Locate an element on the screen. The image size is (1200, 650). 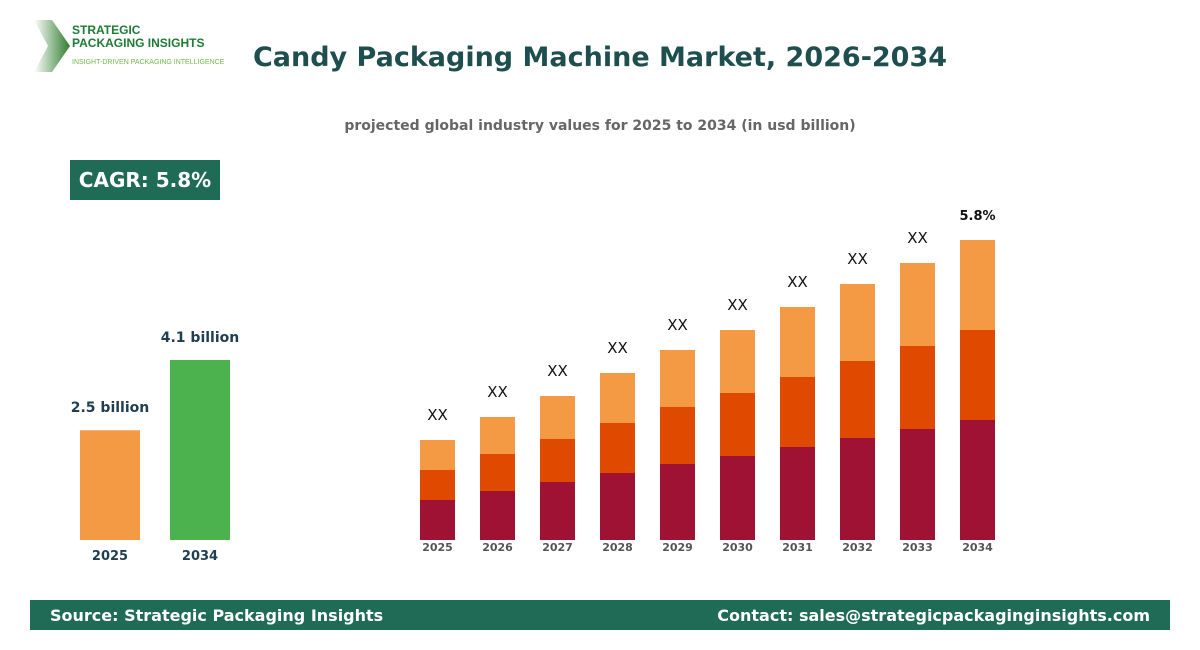
data-label-2027: XX is located at coordinates (557, 371).